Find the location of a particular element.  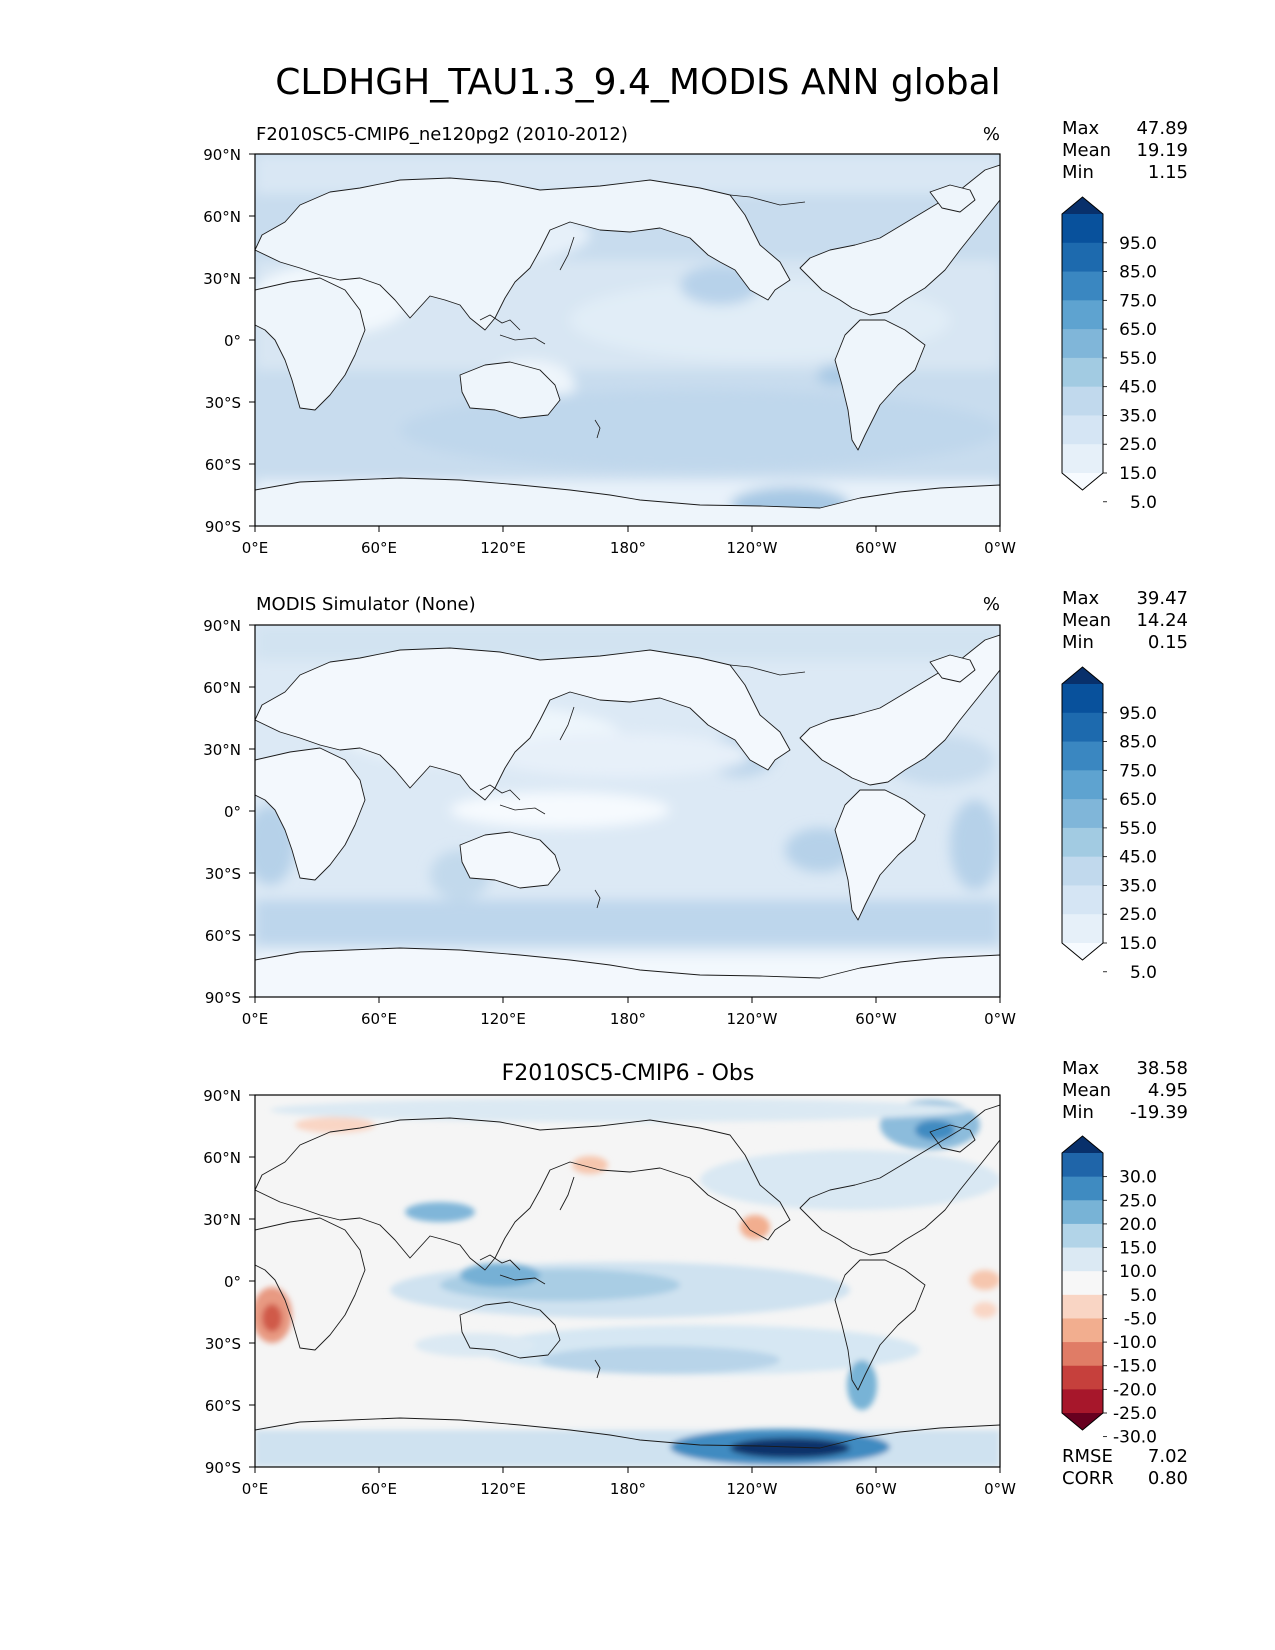

colorbar-tick-label: -20.0 is located at coordinates (1135, 1390).